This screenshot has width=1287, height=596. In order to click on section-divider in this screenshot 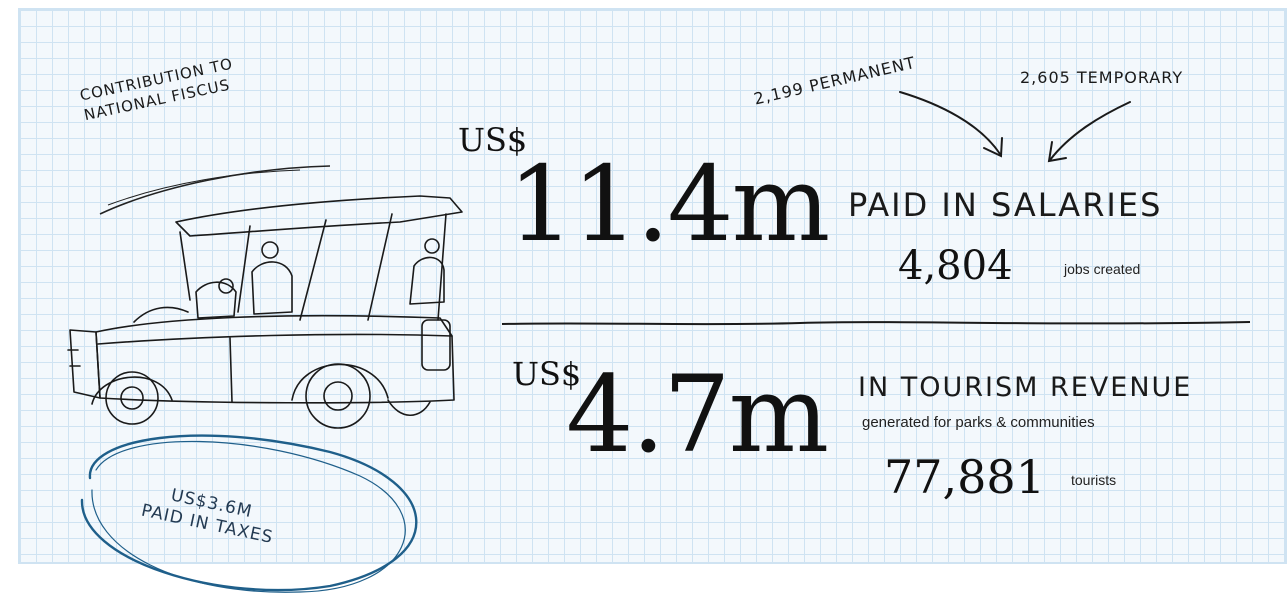, I will do `click(876, 323)`.